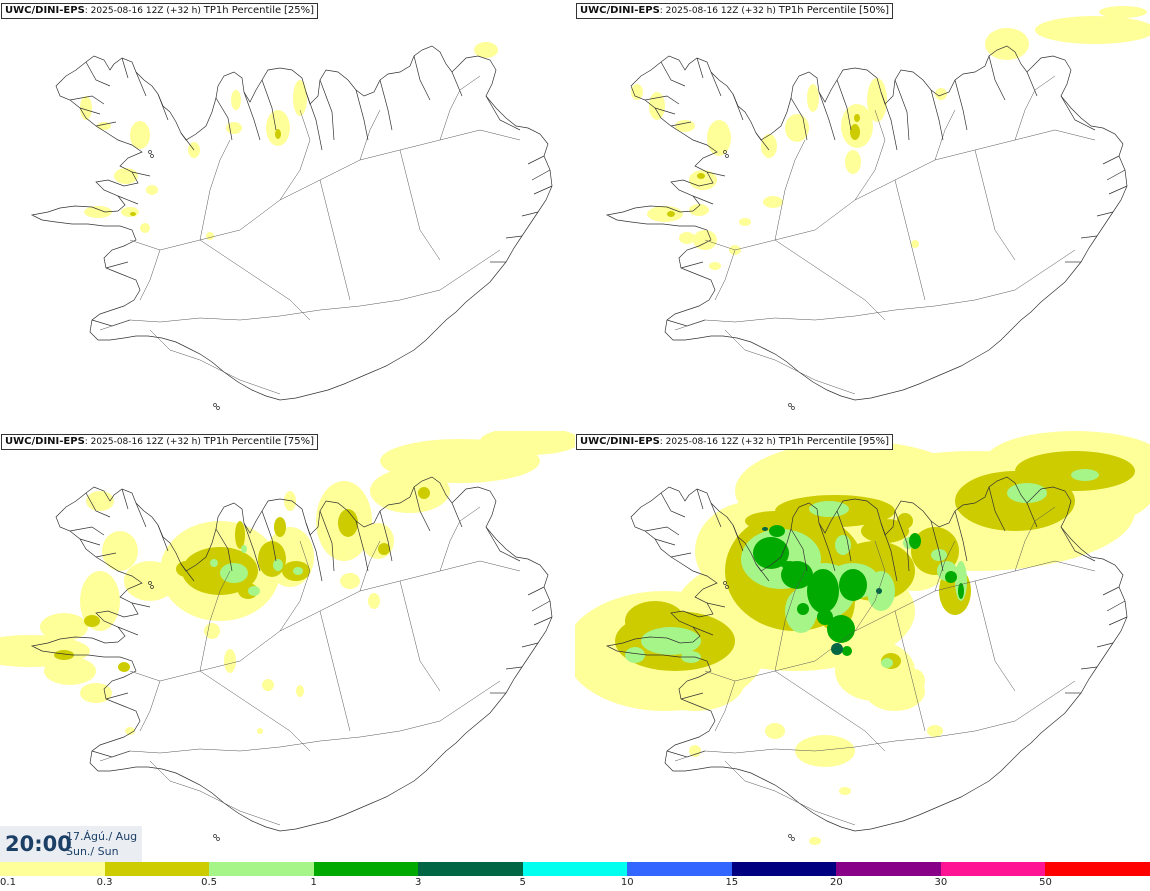 The height and width of the screenshot is (891, 1150). Describe the element at coordinates (1045, 882) in the screenshot. I see `colorbar-tick-label: 50` at that location.